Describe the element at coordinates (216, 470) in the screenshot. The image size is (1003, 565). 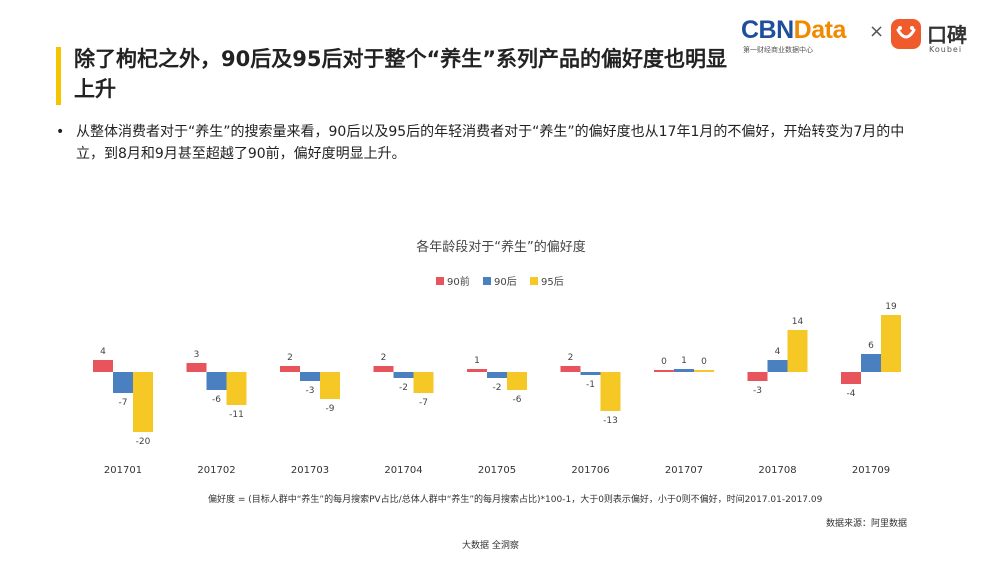
I see `x-tick-label: 201702` at that location.